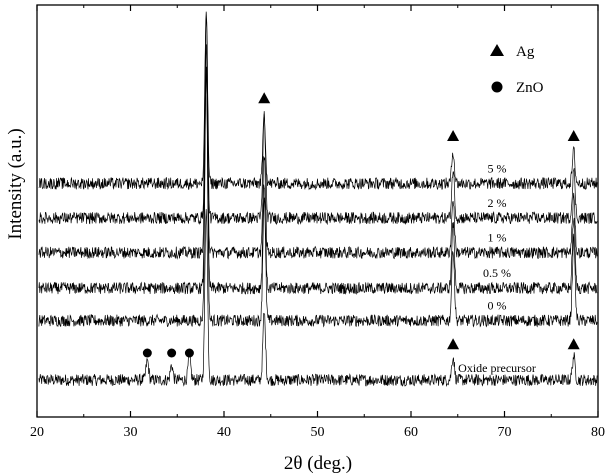 This screenshot has height=474, width=611. Describe the element at coordinates (131, 432) in the screenshot. I see `x-tick-label: 30` at that location.